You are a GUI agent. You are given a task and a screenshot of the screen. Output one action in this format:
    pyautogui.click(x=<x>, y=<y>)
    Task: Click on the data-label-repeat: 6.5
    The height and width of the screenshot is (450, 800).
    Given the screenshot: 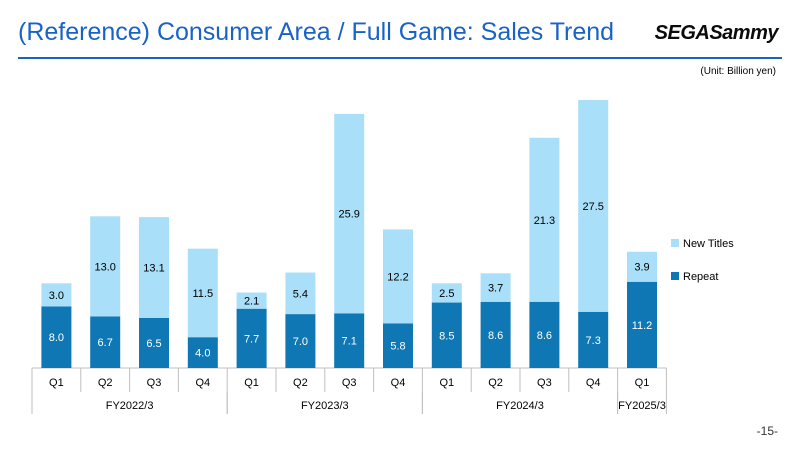 What is the action you would take?
    pyautogui.click(x=153, y=344)
    